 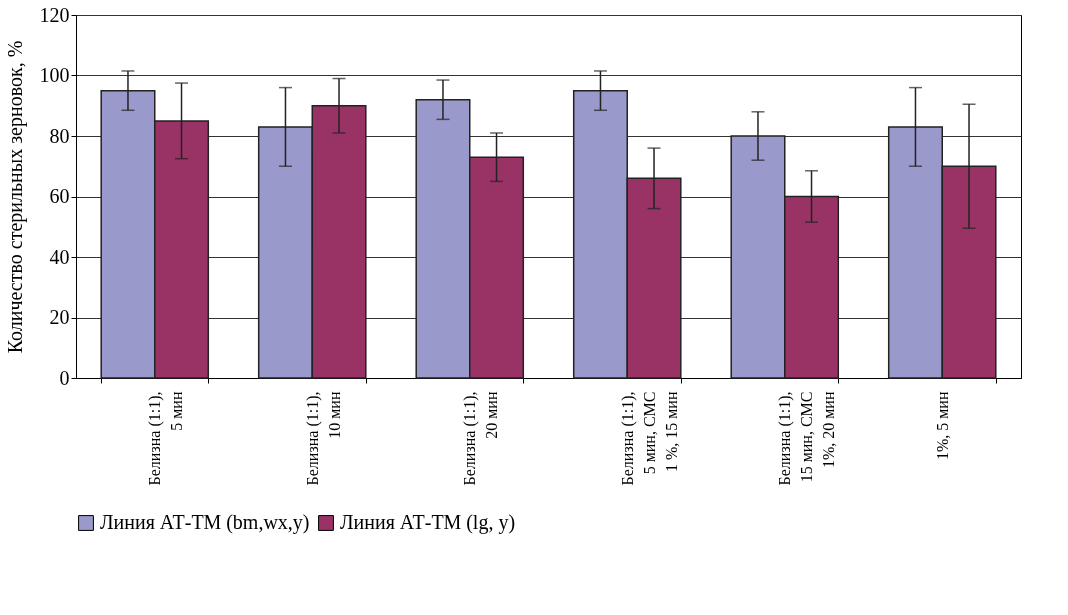 What do you see at coordinates (481, 438) in the screenshot?
I see `x-tick-label: Белизна (1:1), 20 мин` at bounding box center [481, 438].